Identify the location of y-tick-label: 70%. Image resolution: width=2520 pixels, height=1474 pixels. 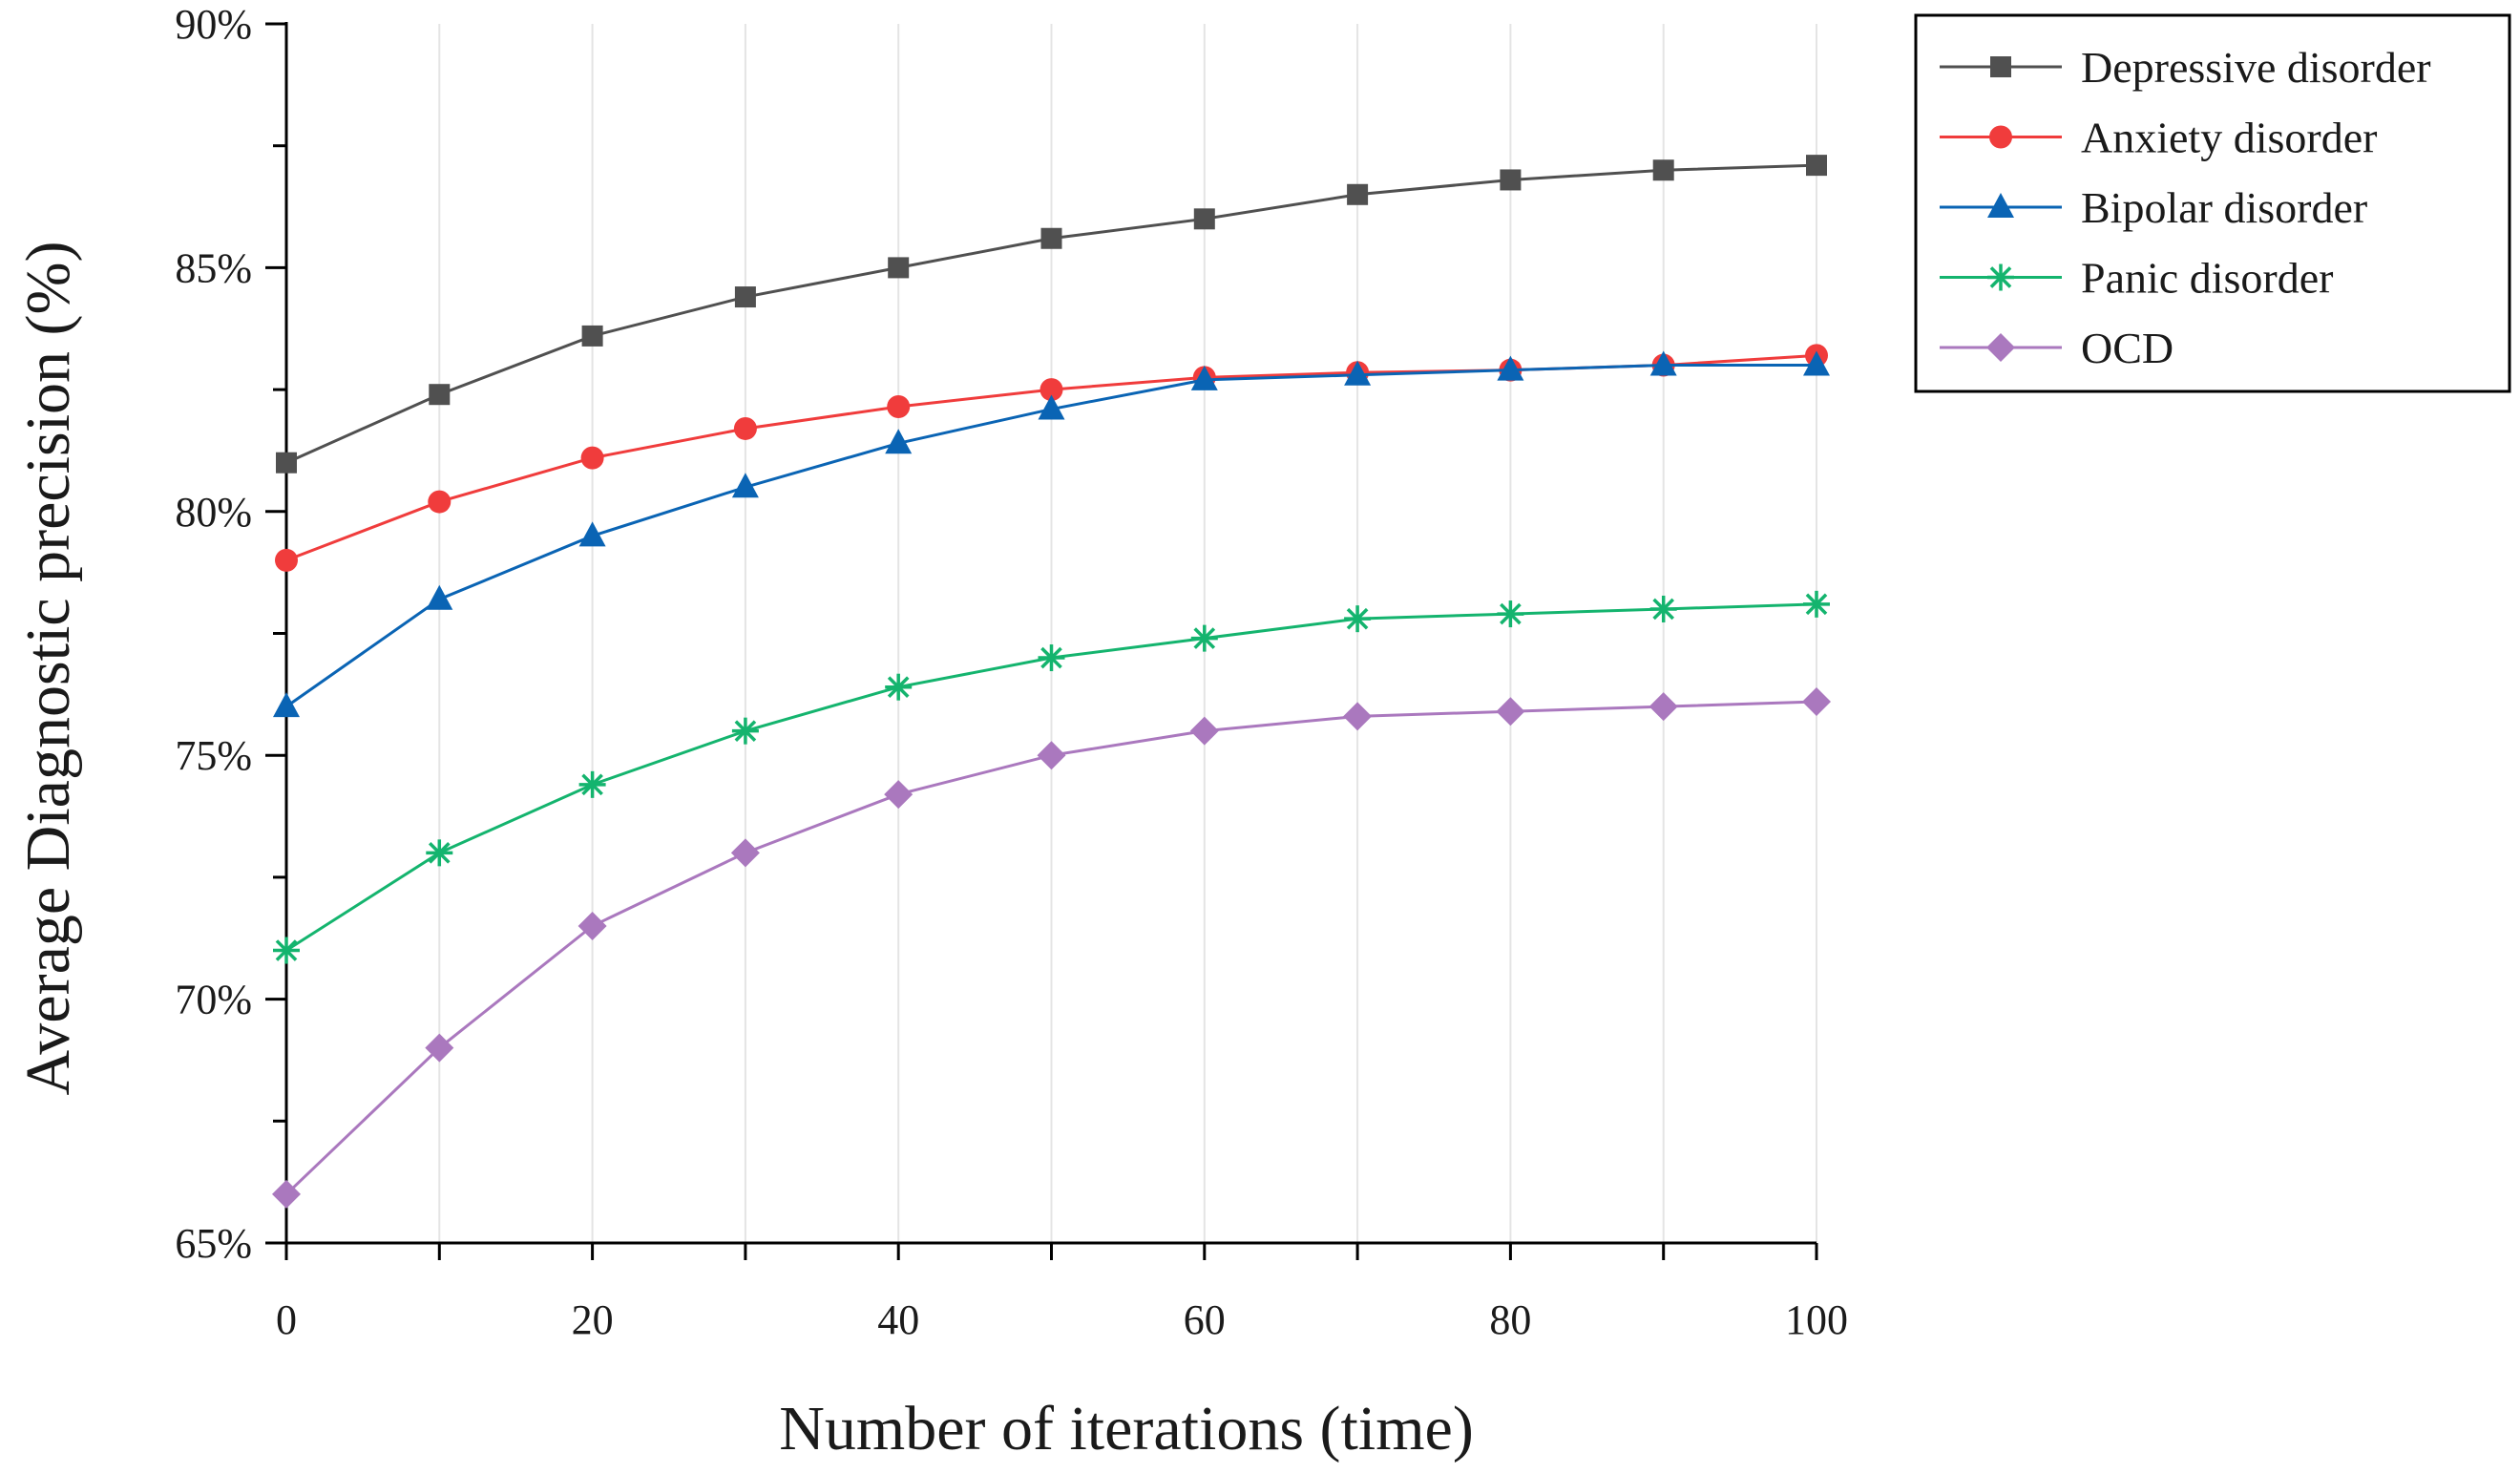
(214, 1000).